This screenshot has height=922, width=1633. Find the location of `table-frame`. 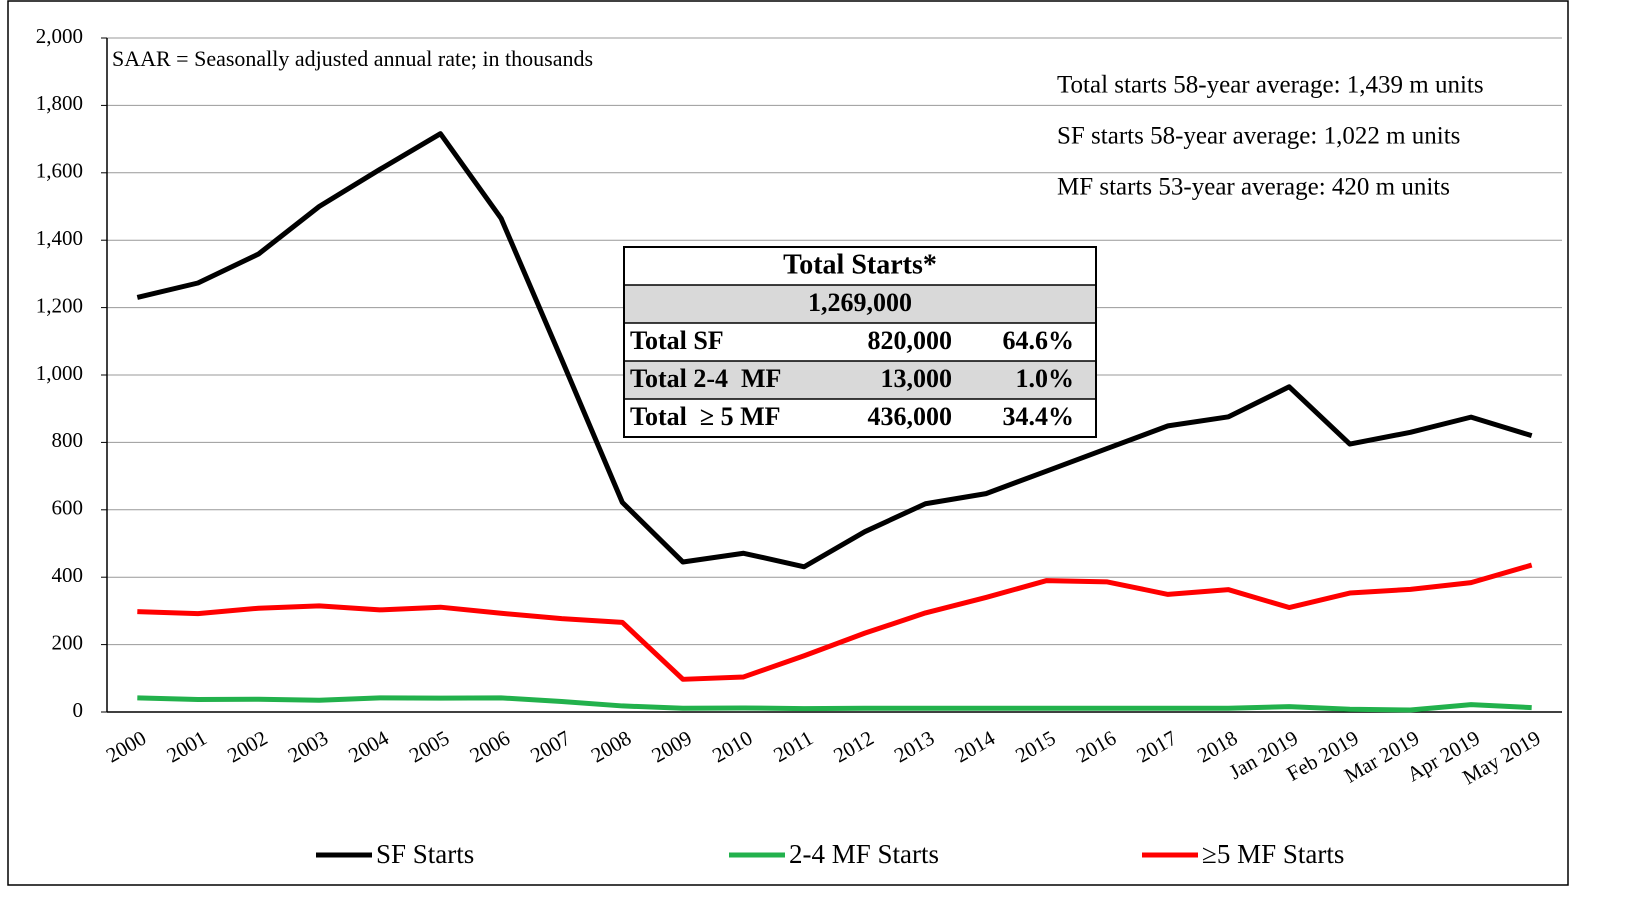

table-frame is located at coordinates (860, 342).